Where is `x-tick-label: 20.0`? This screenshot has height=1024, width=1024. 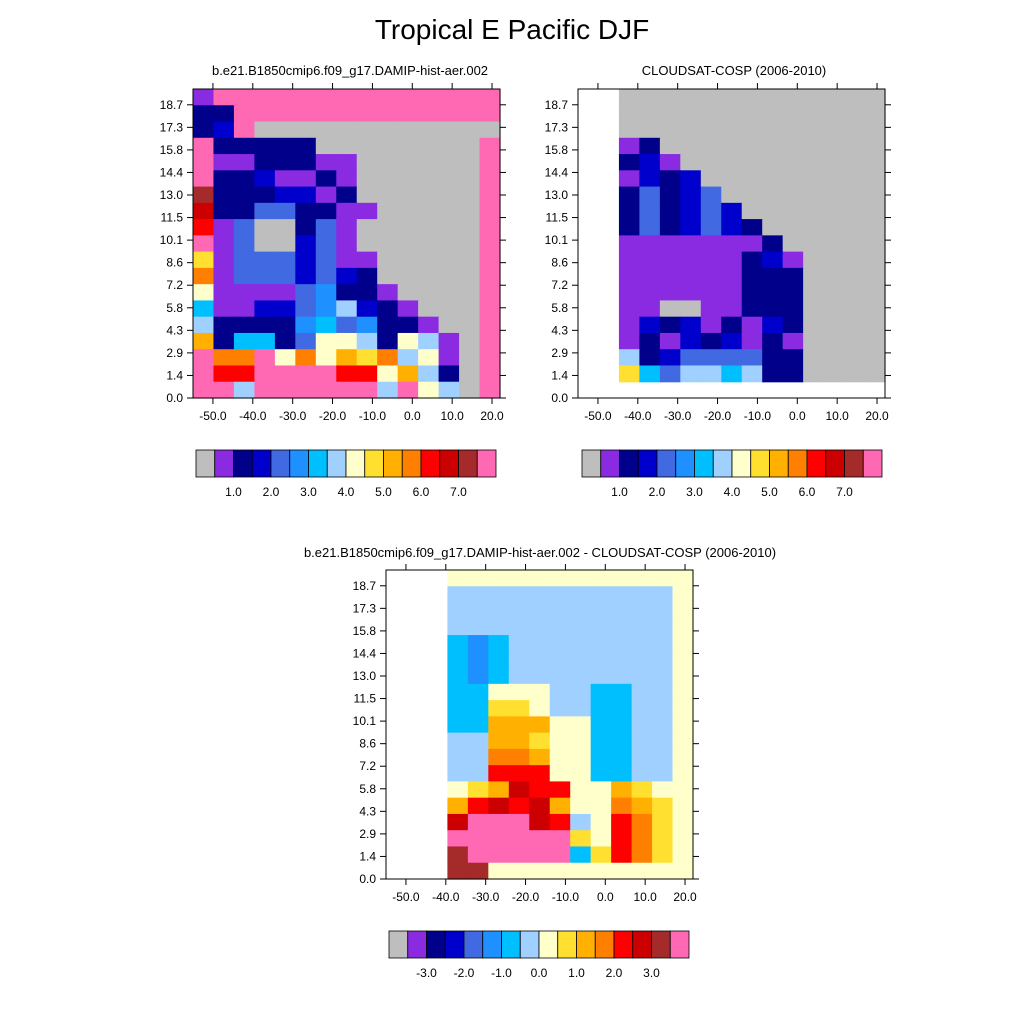
x-tick-label: 20.0 is located at coordinates (877, 416).